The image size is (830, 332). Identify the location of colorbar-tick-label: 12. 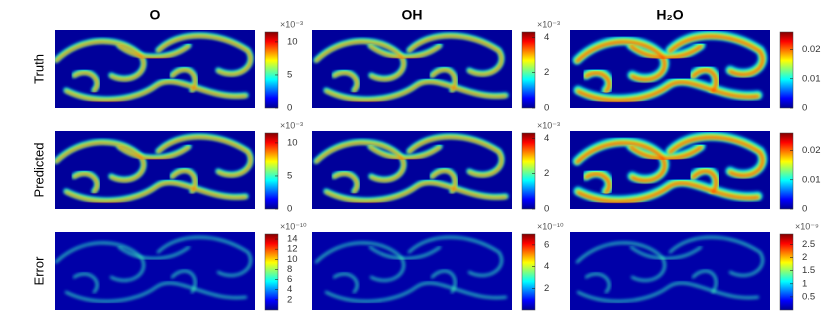
(292, 249).